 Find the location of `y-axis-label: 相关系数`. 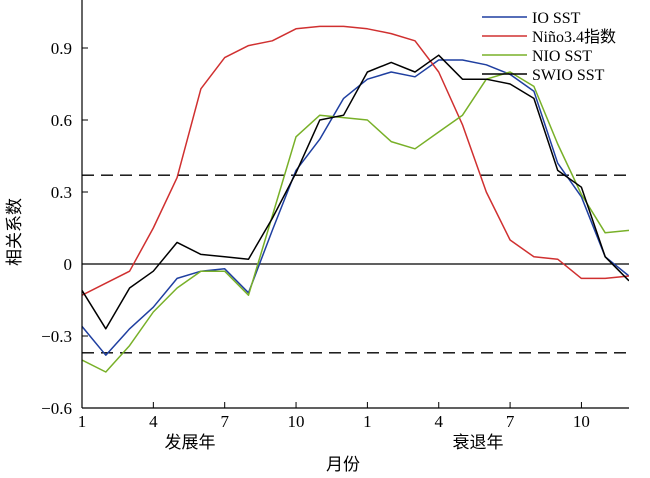

y-axis-label: 相关系数 is located at coordinates (15, 232).